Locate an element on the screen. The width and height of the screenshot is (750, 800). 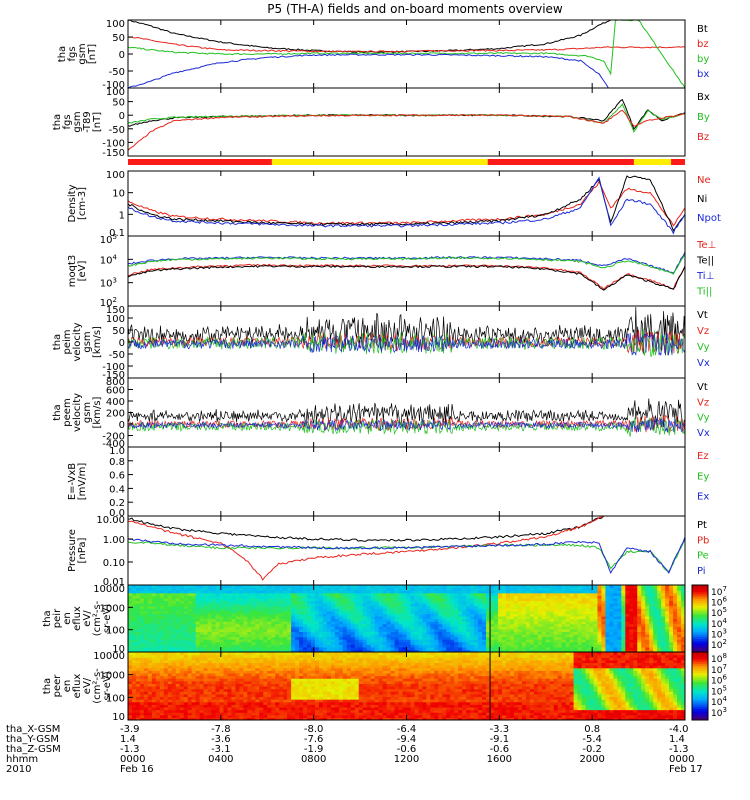
panel-plot-area is located at coordinates (406, 205).